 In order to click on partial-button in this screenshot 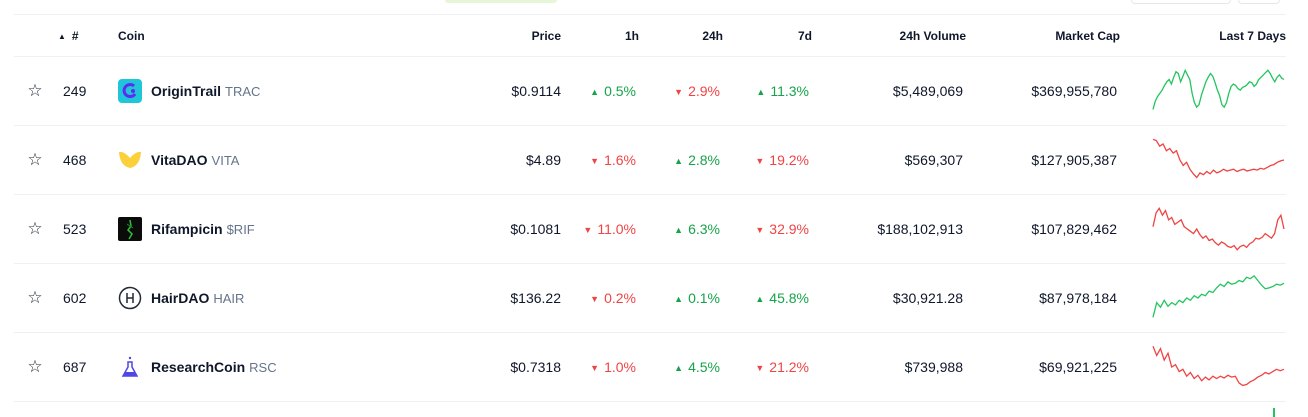, I will do `click(1259, 2)`.